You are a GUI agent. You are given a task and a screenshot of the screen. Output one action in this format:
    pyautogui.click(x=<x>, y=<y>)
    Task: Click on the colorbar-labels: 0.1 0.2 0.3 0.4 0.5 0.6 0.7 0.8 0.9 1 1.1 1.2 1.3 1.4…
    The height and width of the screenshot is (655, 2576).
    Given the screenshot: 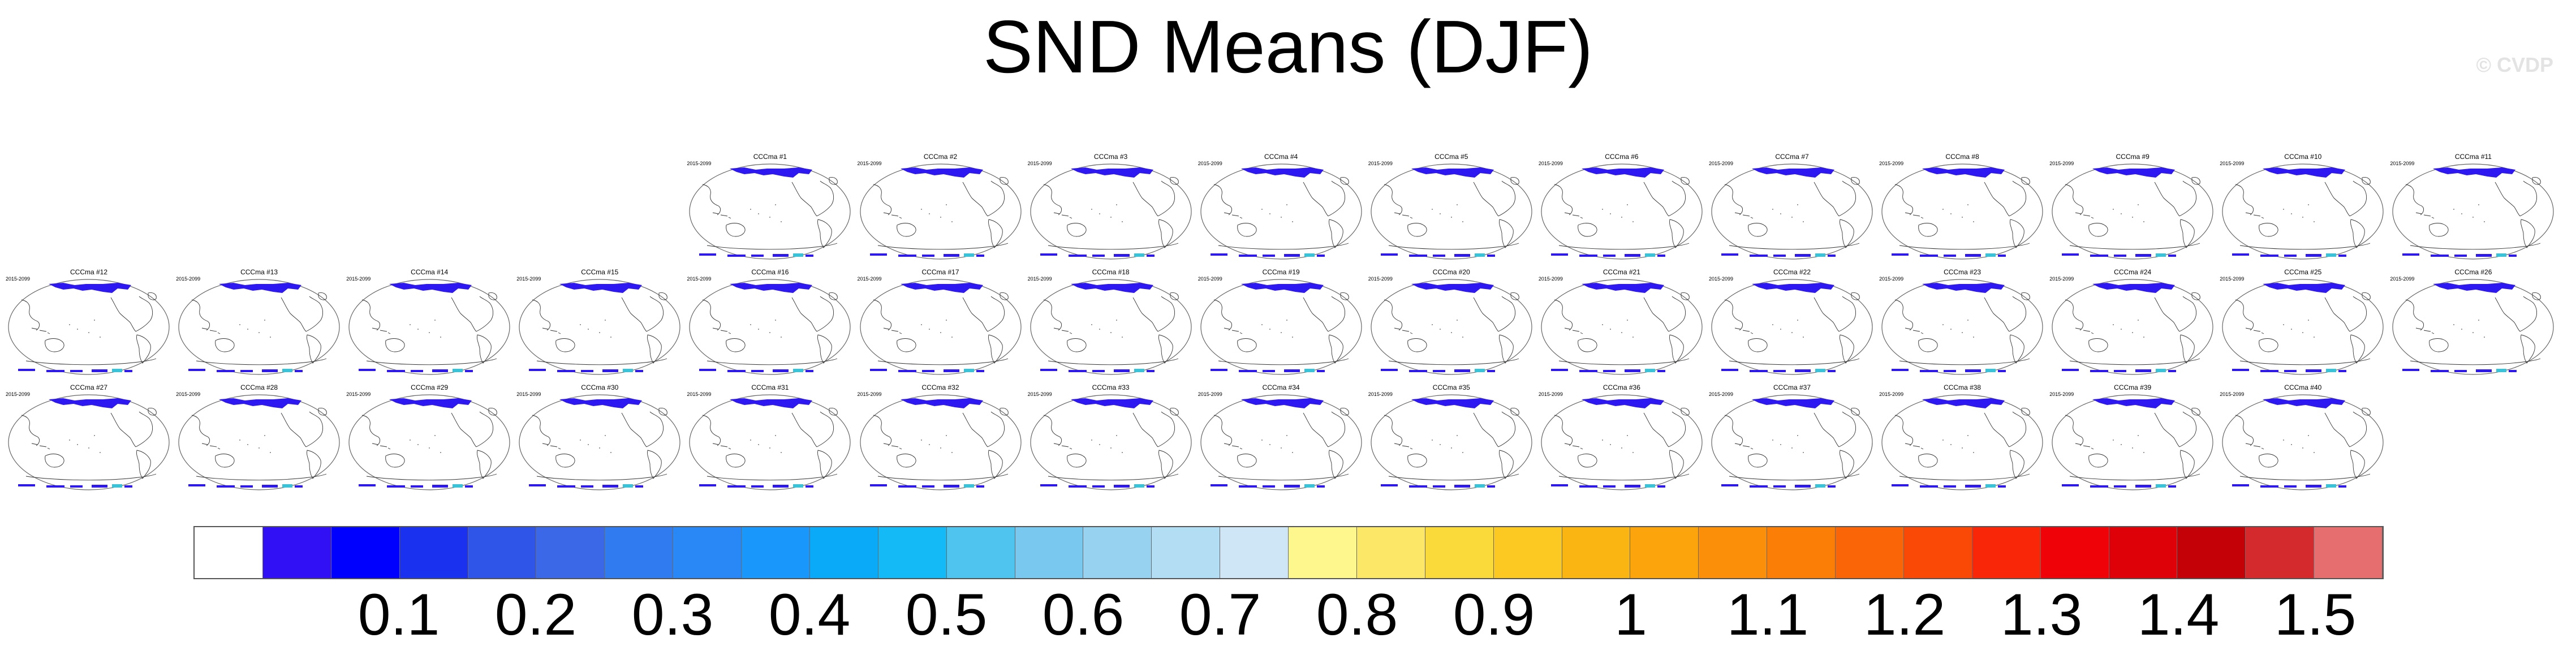 What is the action you would take?
    pyautogui.click(x=1288, y=616)
    